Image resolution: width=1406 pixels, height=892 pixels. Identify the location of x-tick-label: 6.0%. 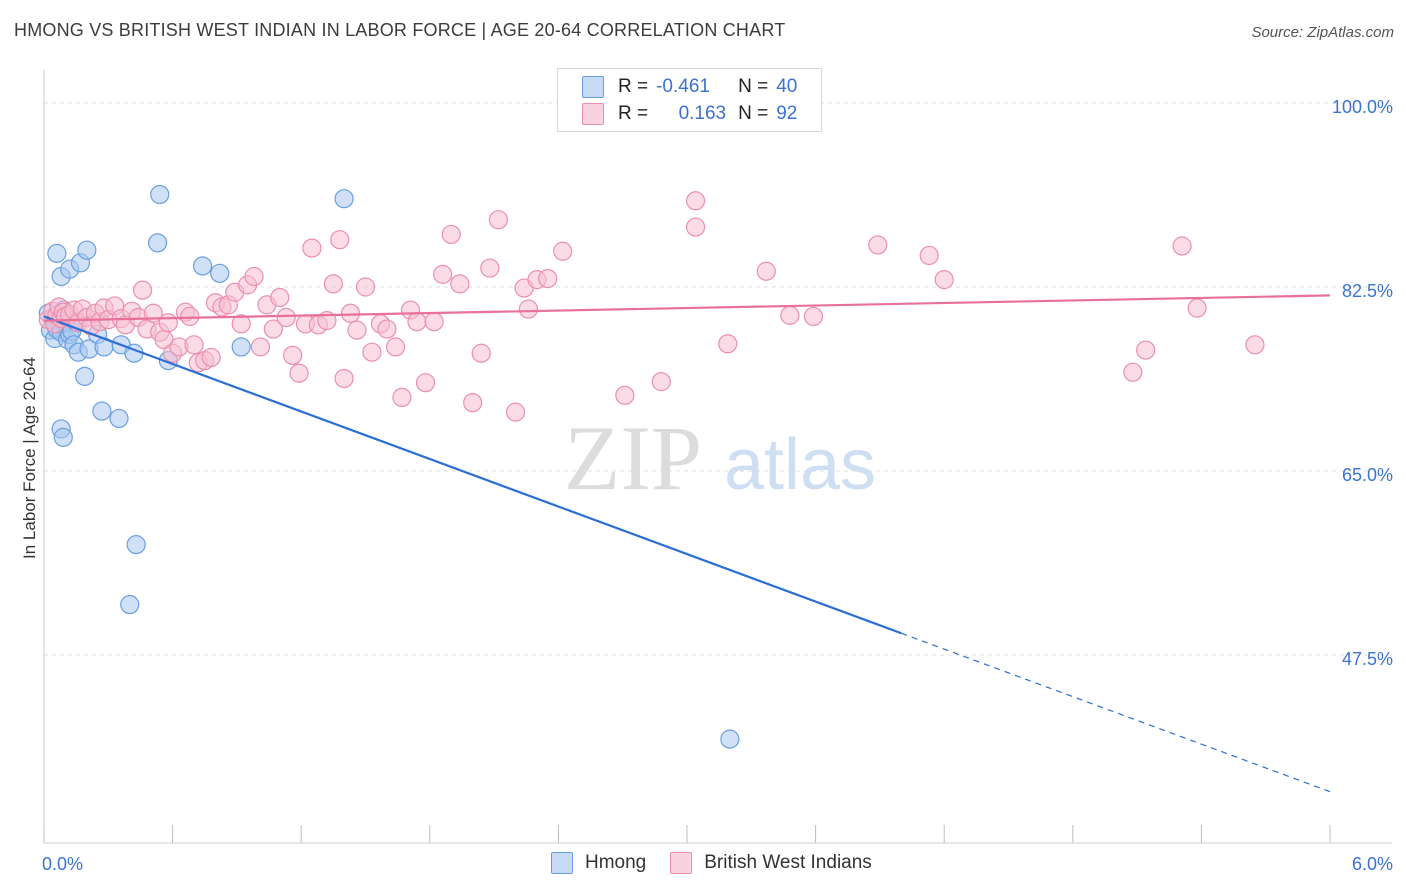
(1372, 864).